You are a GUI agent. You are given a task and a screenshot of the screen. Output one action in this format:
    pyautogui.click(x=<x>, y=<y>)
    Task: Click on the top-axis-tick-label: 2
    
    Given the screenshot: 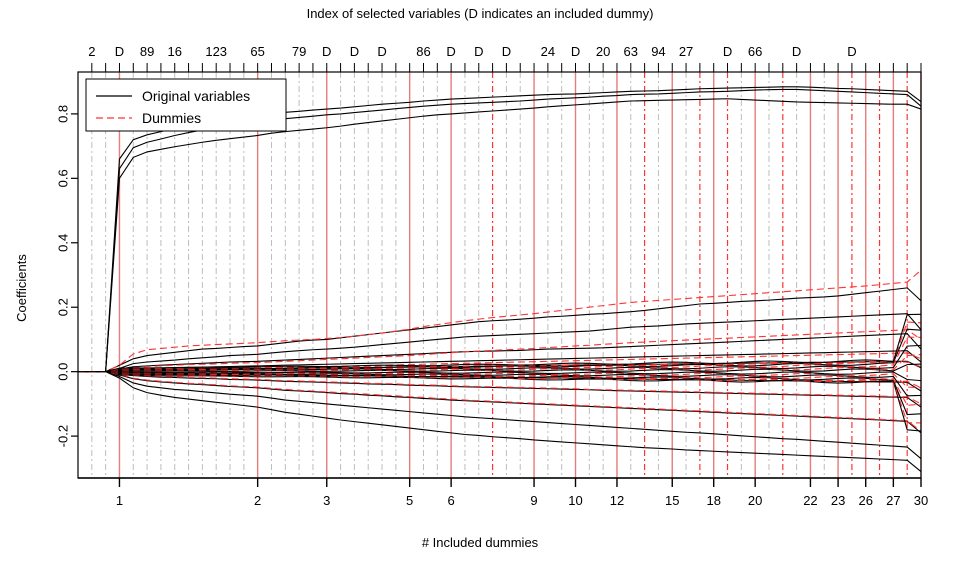 What is the action you would take?
    pyautogui.click(x=91, y=51)
    